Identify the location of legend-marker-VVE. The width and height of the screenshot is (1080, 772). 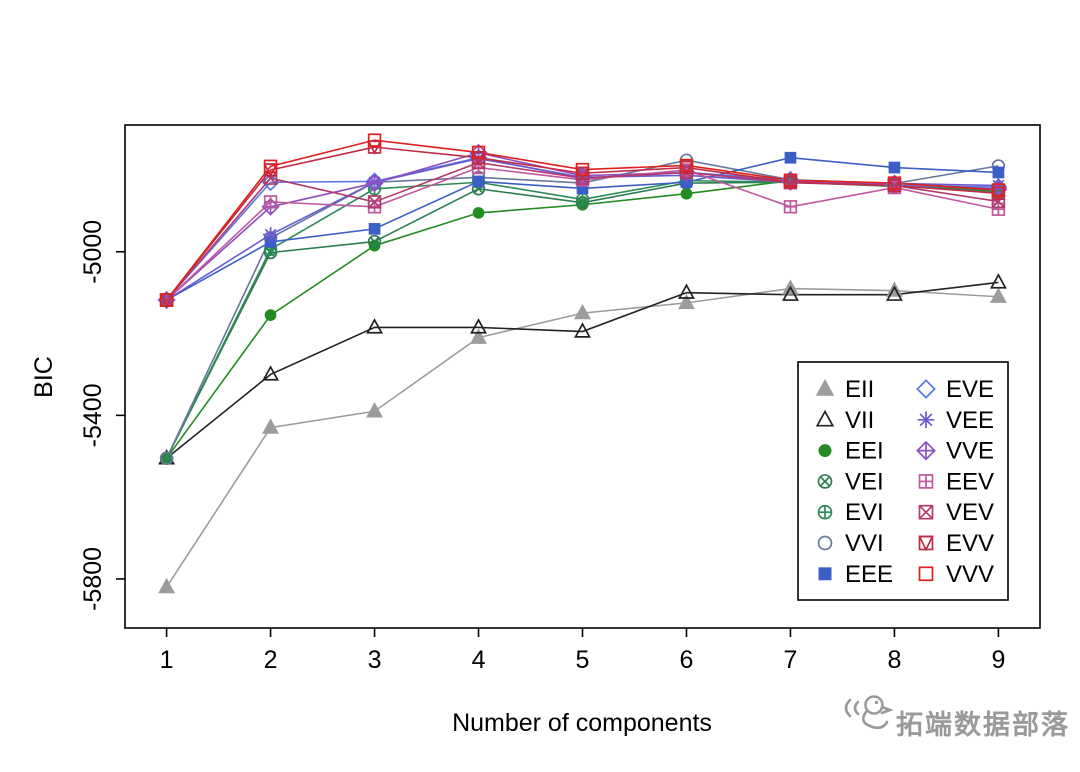
(926, 450).